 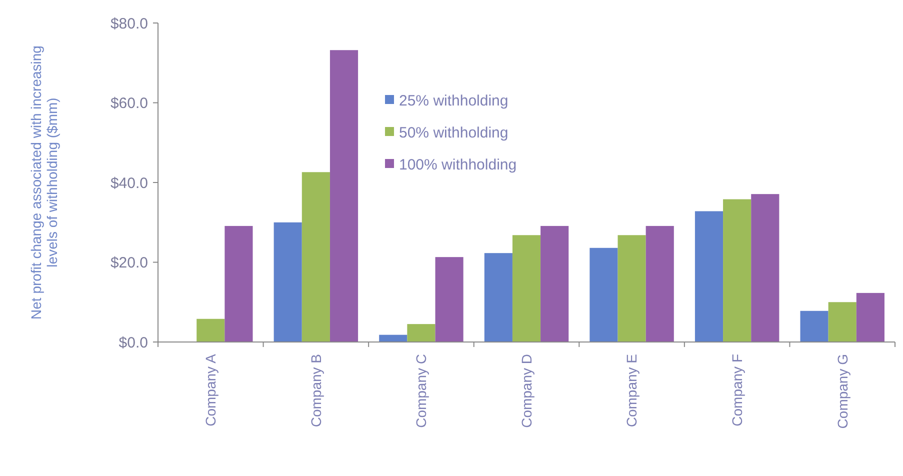 I want to click on x-tick-label: Company B, so click(x=316, y=391).